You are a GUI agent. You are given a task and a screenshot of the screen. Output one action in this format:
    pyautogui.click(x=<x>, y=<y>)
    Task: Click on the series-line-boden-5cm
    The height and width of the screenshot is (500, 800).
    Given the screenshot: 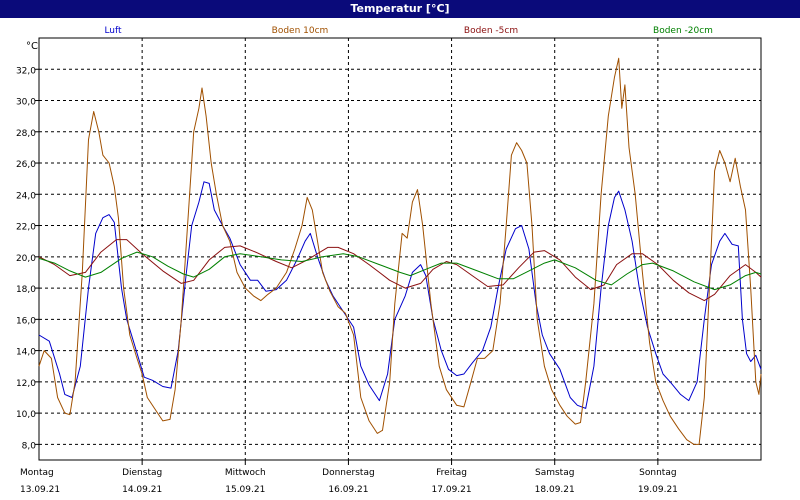 What is the action you would take?
    pyautogui.click(x=400, y=270)
    